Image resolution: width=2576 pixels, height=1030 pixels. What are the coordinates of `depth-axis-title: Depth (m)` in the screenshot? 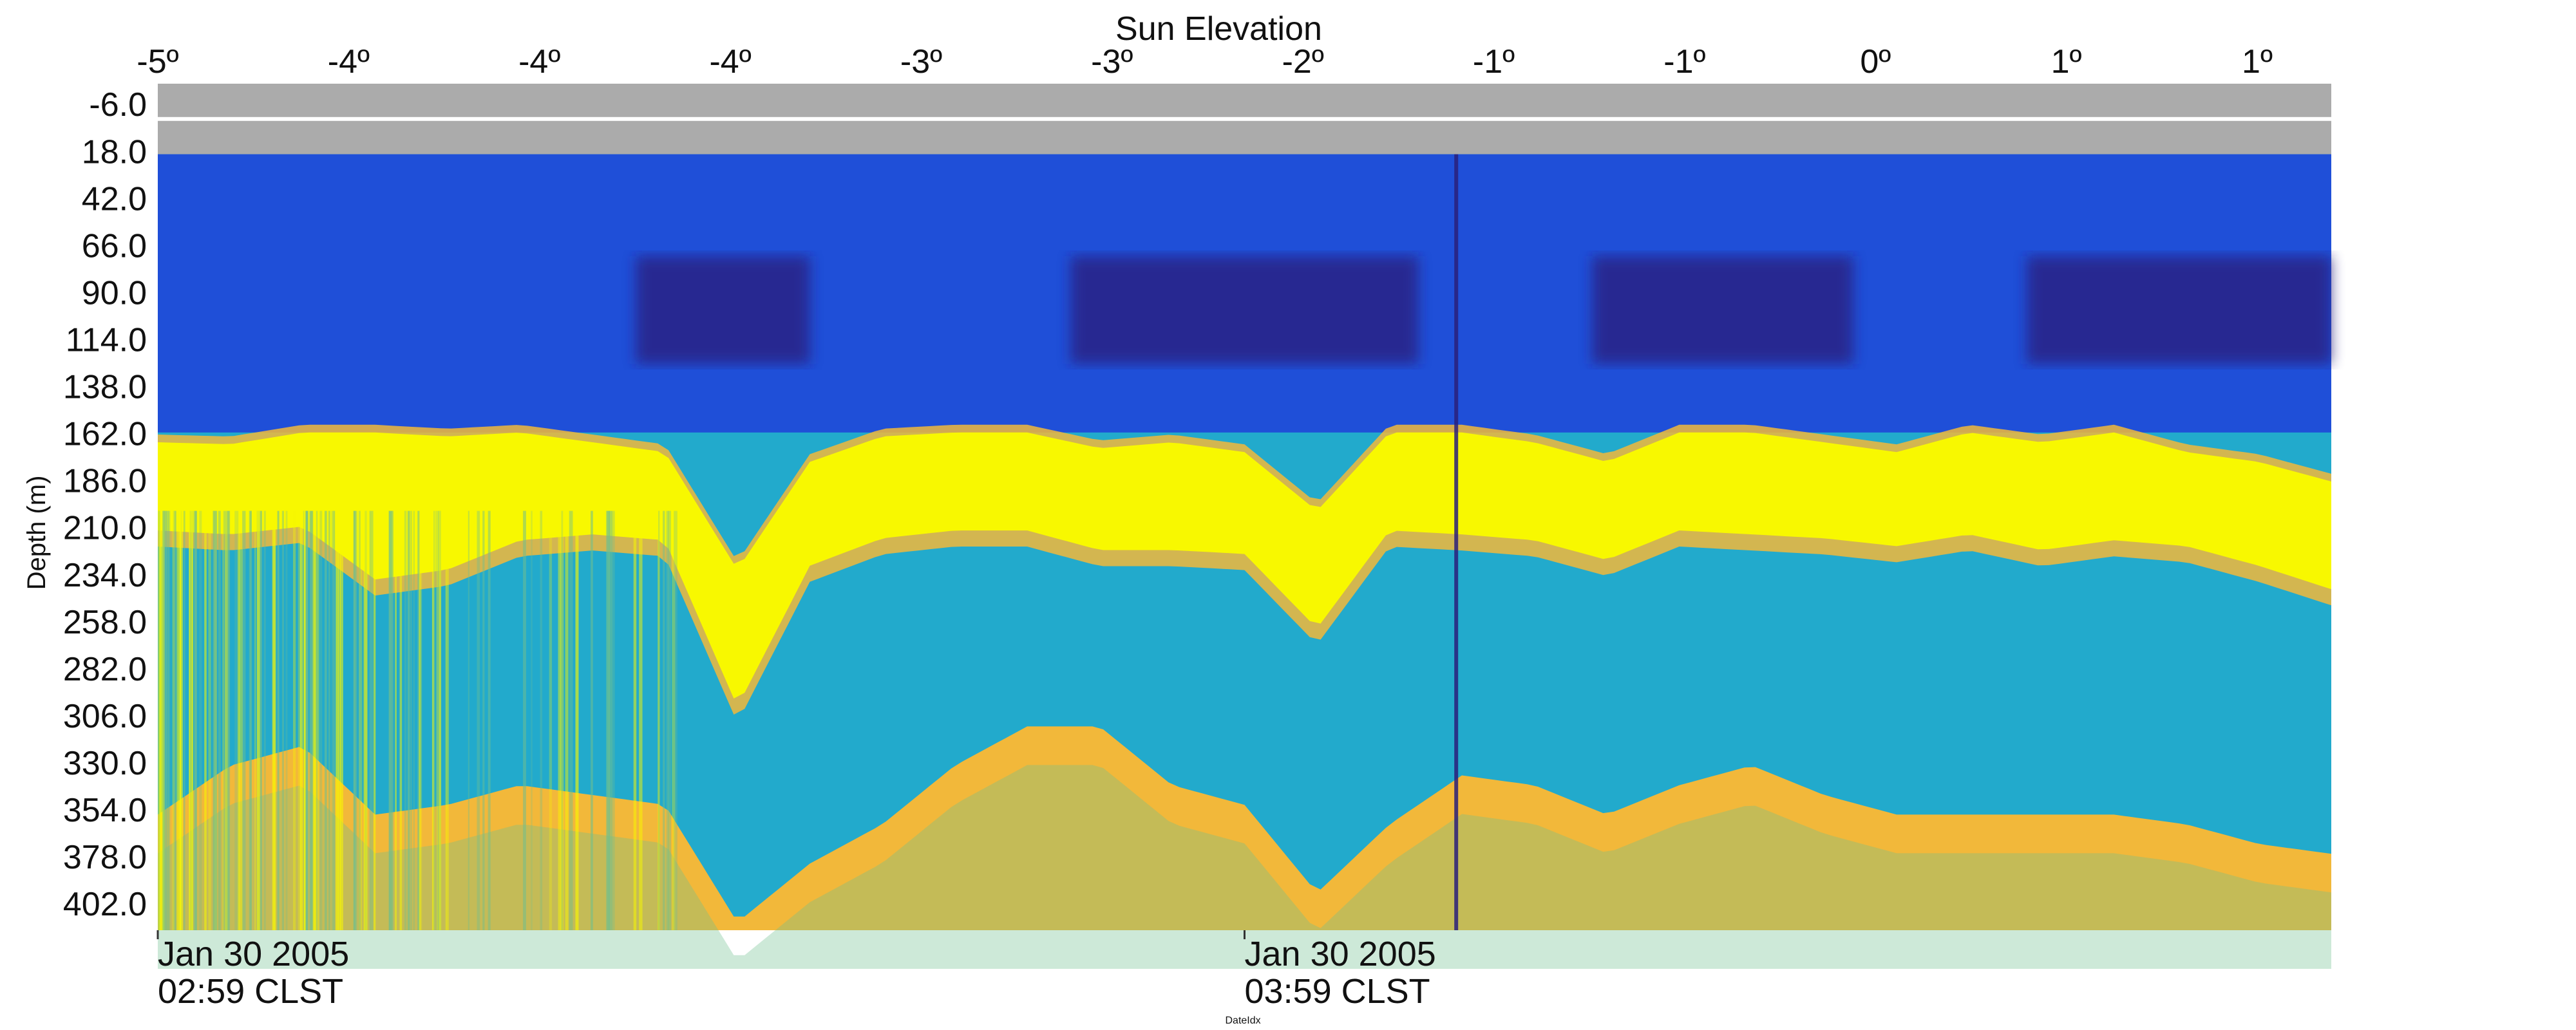 It's located at (37, 533).